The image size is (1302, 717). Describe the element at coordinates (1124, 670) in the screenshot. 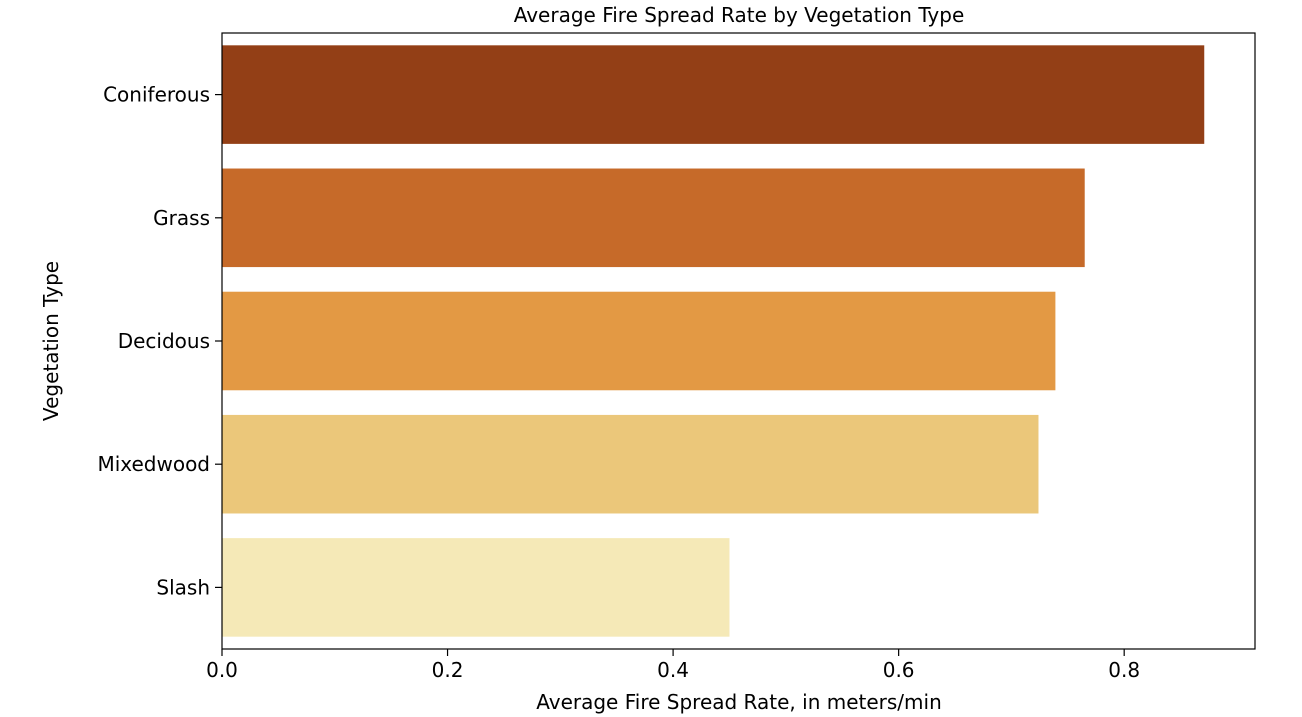

I see `x-tick-label: 0.8` at that location.